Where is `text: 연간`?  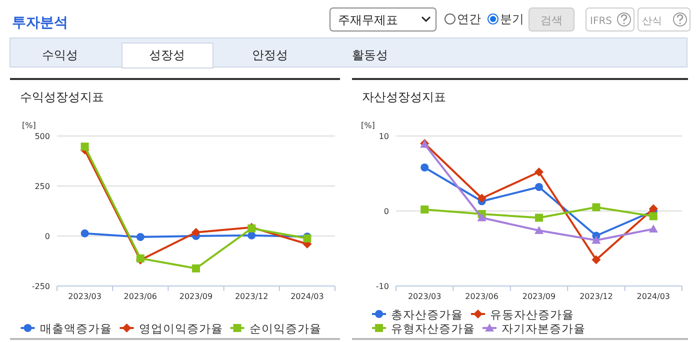
text: 연간 is located at coordinates (469, 19).